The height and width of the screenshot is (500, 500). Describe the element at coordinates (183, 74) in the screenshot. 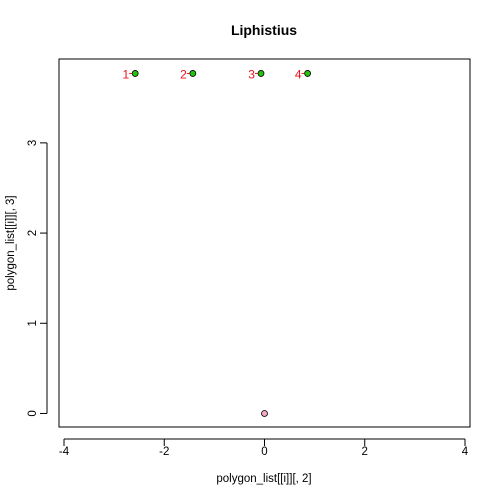

I see `point-label: 2` at that location.